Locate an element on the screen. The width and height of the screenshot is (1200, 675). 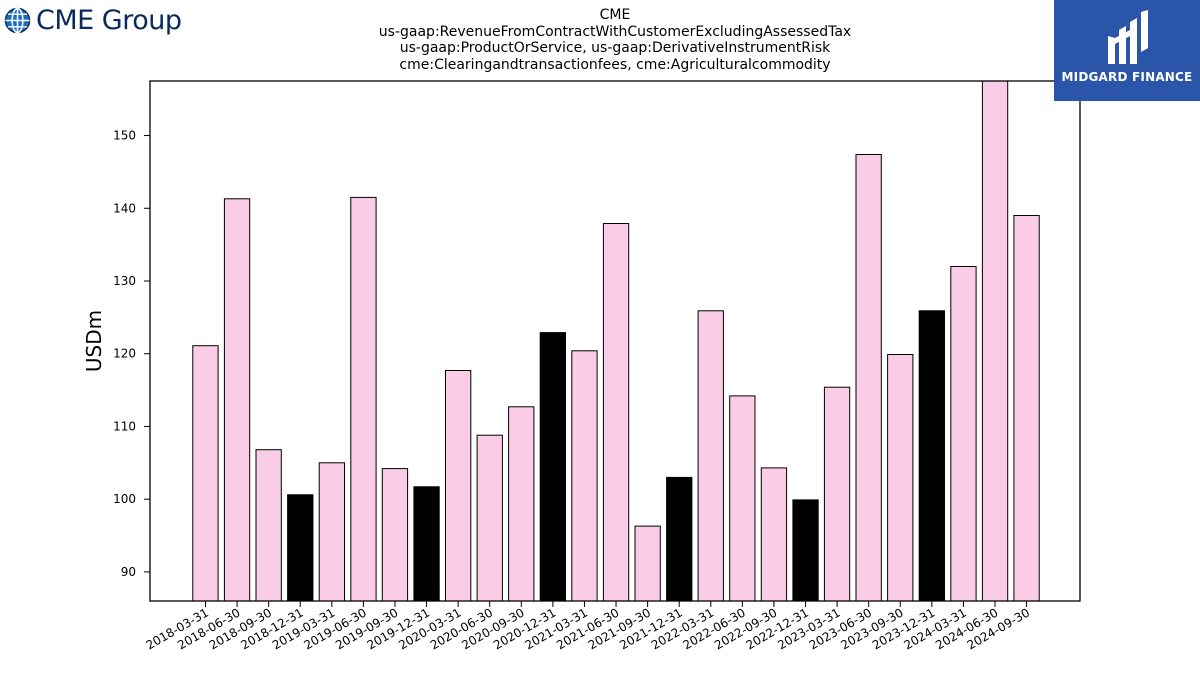
y-tick-label: 150 is located at coordinates (124, 136).